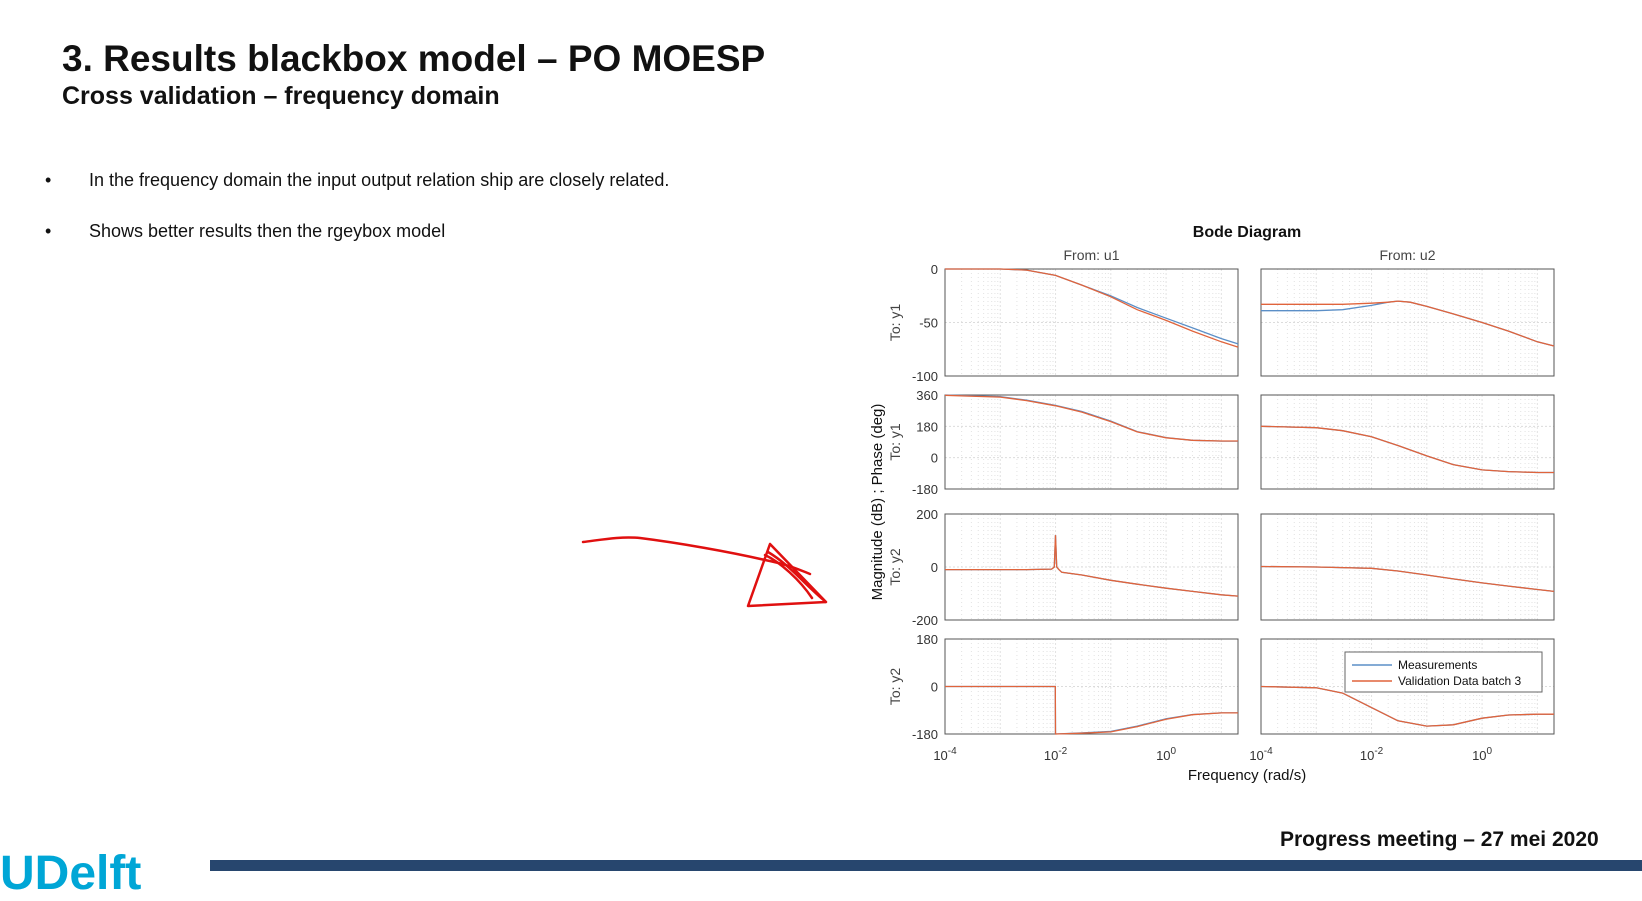 The width and height of the screenshot is (1642, 901). What do you see at coordinates (414, 58) in the screenshot?
I see `slide-title: 3. Results blackbox model – PO MOESP` at bounding box center [414, 58].